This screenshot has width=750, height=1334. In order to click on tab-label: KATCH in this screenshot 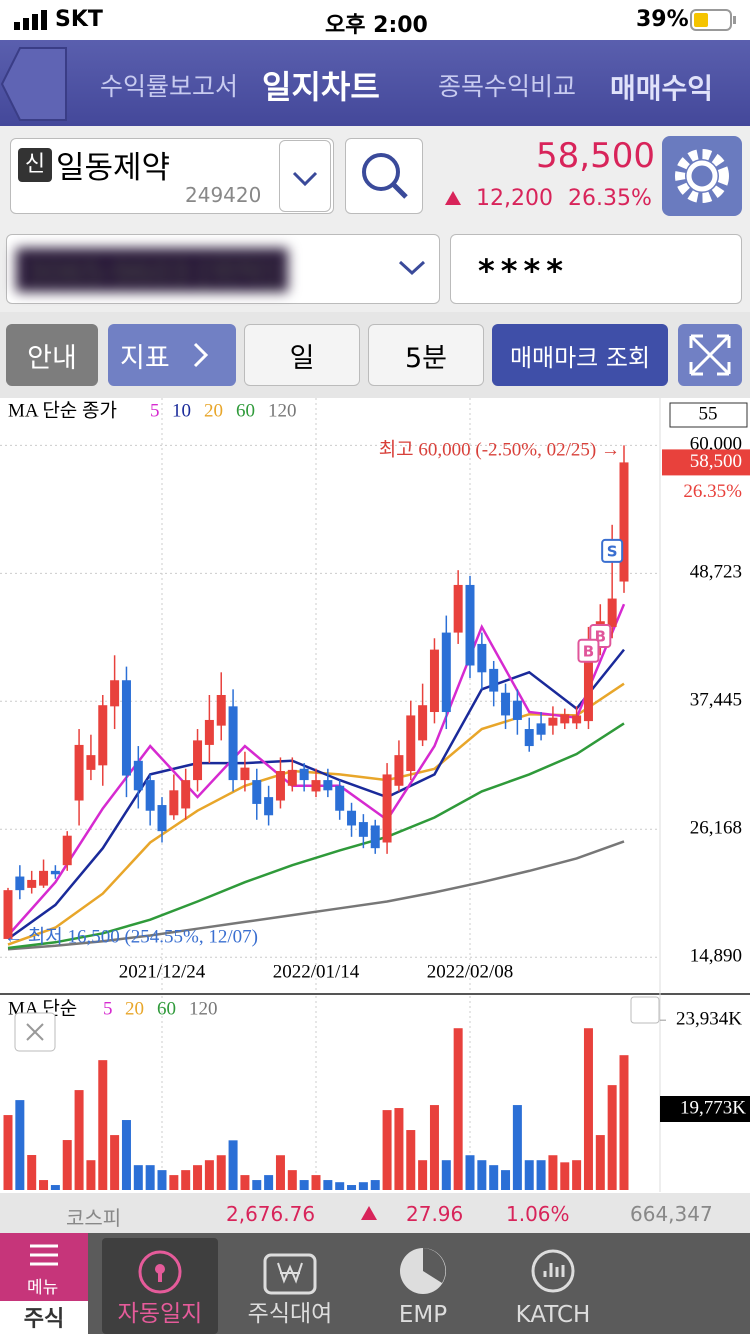, I will do `click(553, 1315)`.